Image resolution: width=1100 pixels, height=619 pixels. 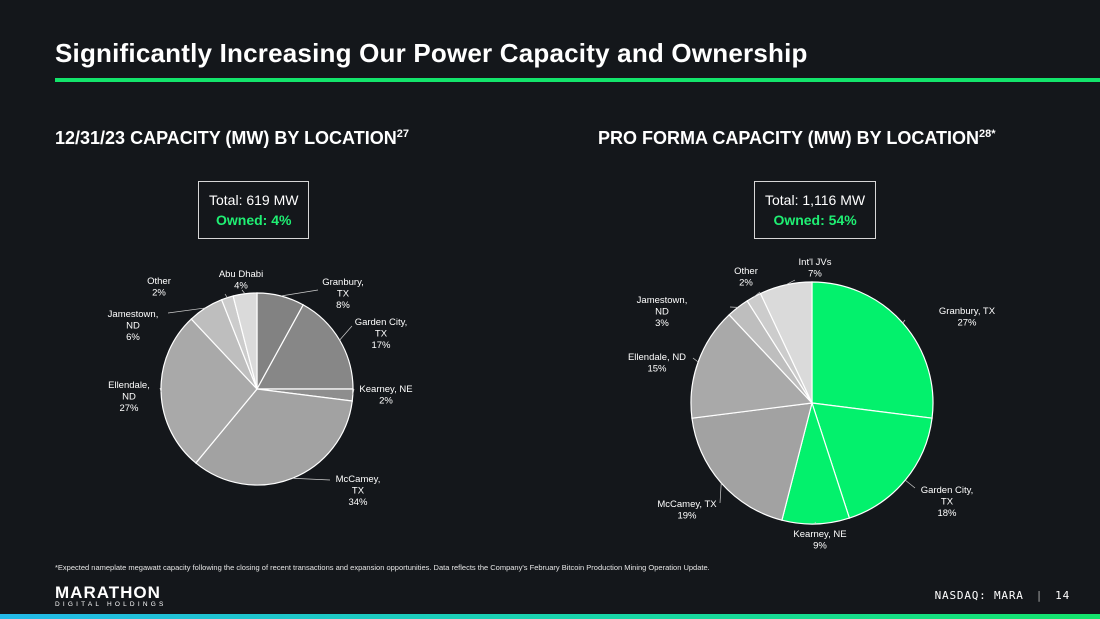 I want to click on right-slice-granbury-tx, so click(x=872, y=350).